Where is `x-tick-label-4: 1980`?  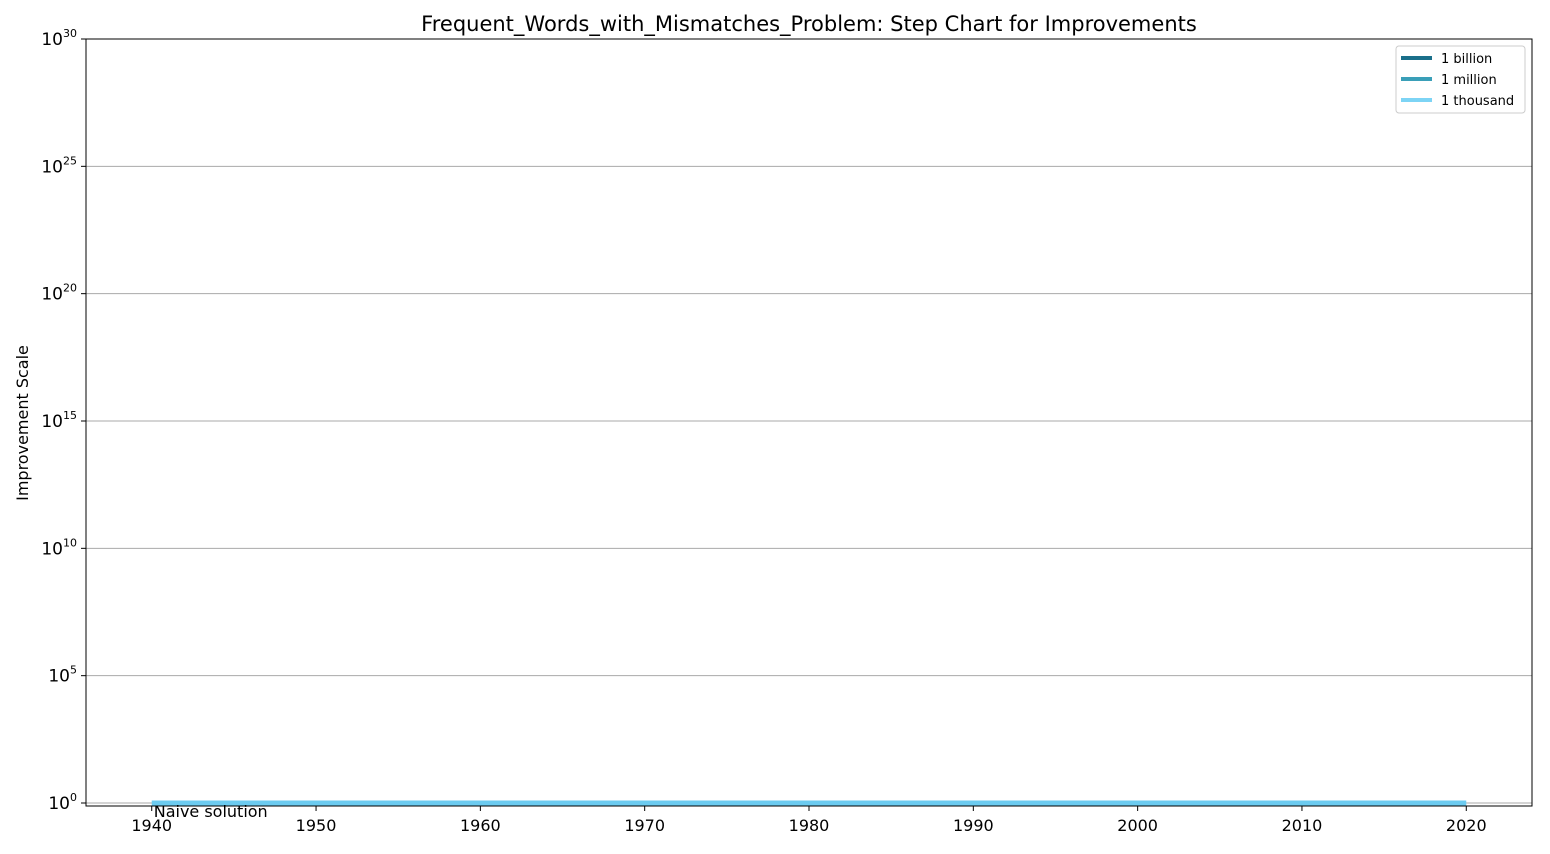 x-tick-label-4: 1980 is located at coordinates (809, 825).